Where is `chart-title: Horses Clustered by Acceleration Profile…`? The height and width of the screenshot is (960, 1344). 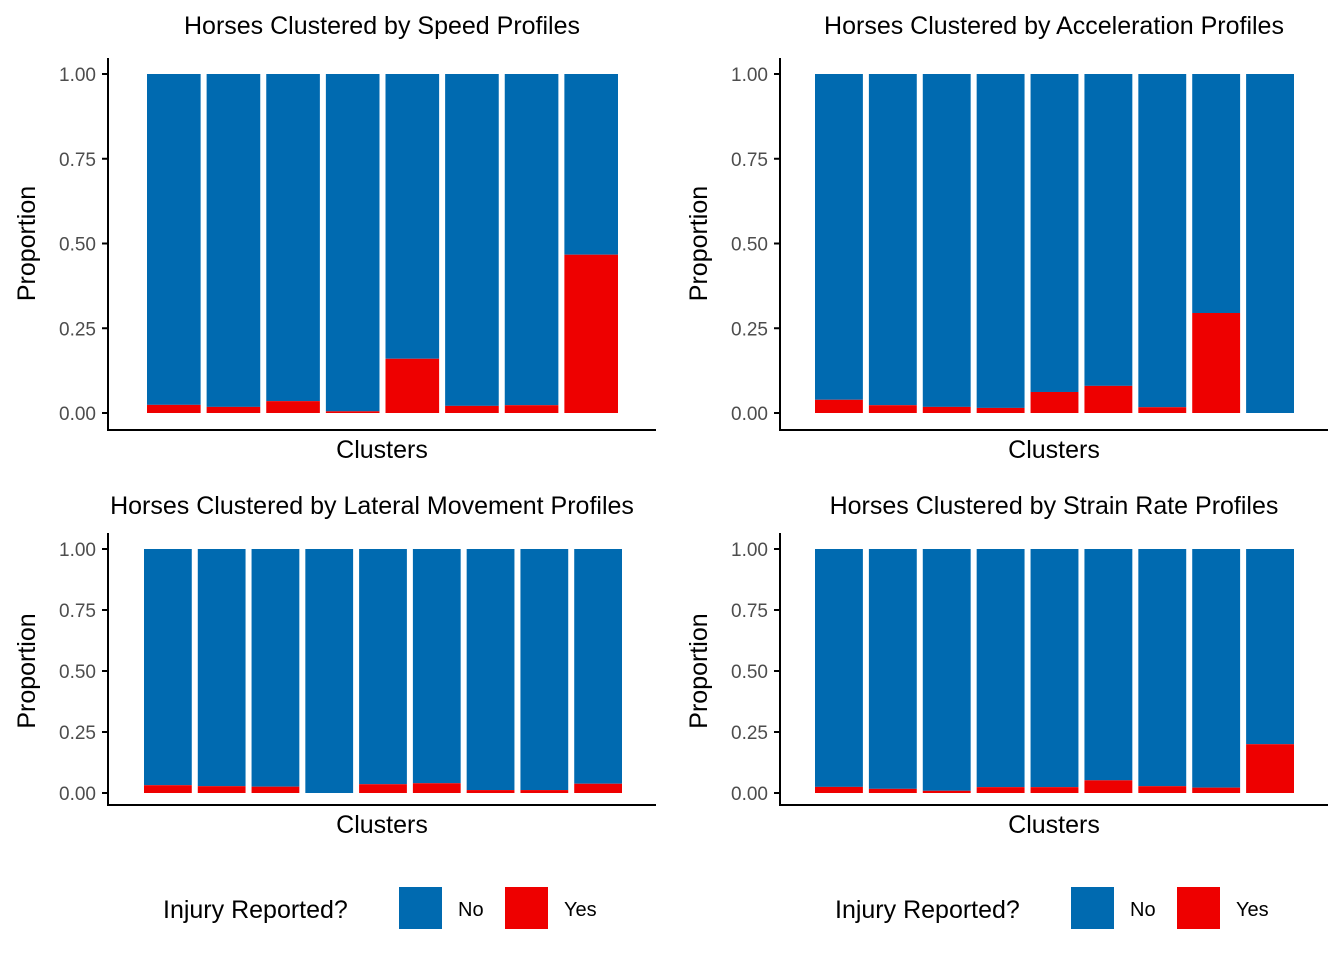 chart-title: Horses Clustered by Acceleration Profile… is located at coordinates (1054, 26).